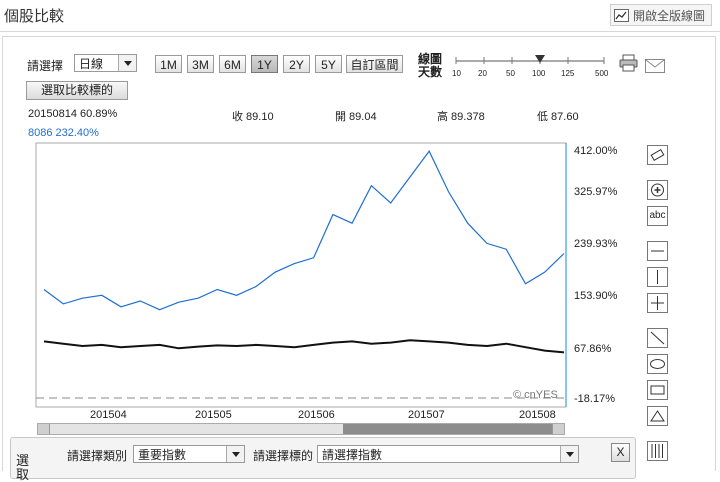  What do you see at coordinates (539, 73) in the screenshot?
I see `ma-tick-100: 100` at bounding box center [539, 73].